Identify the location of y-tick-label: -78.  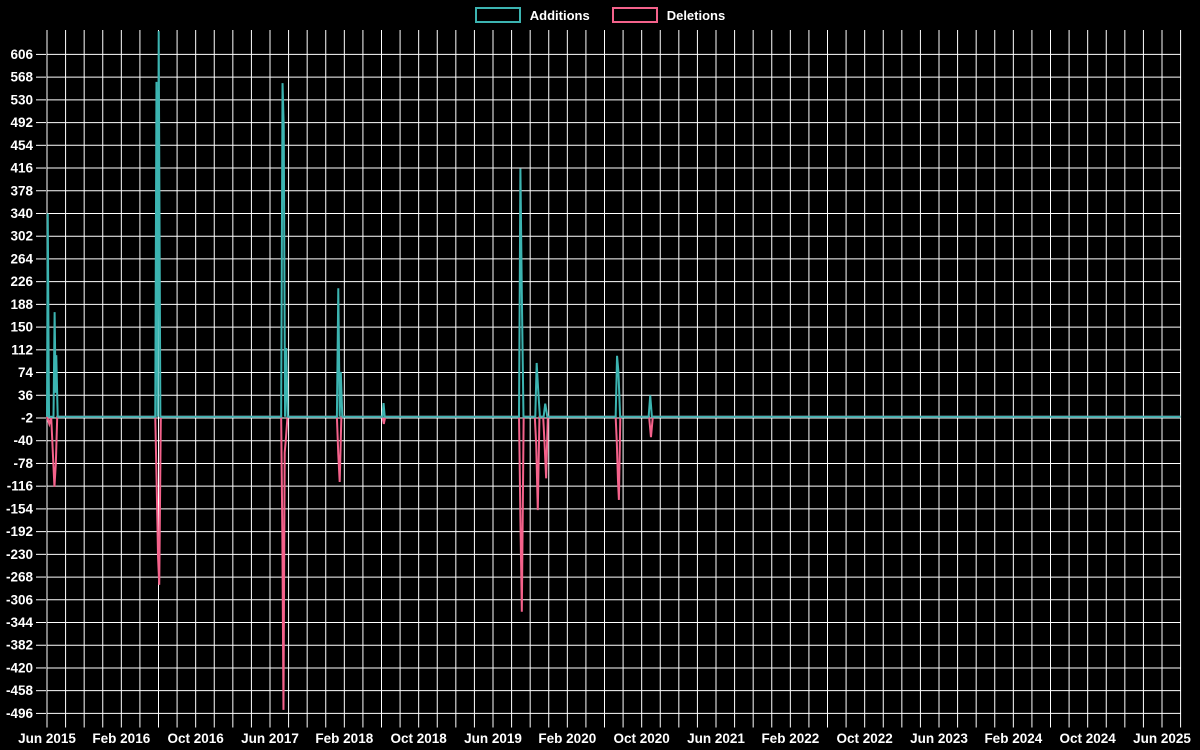
(23, 463).